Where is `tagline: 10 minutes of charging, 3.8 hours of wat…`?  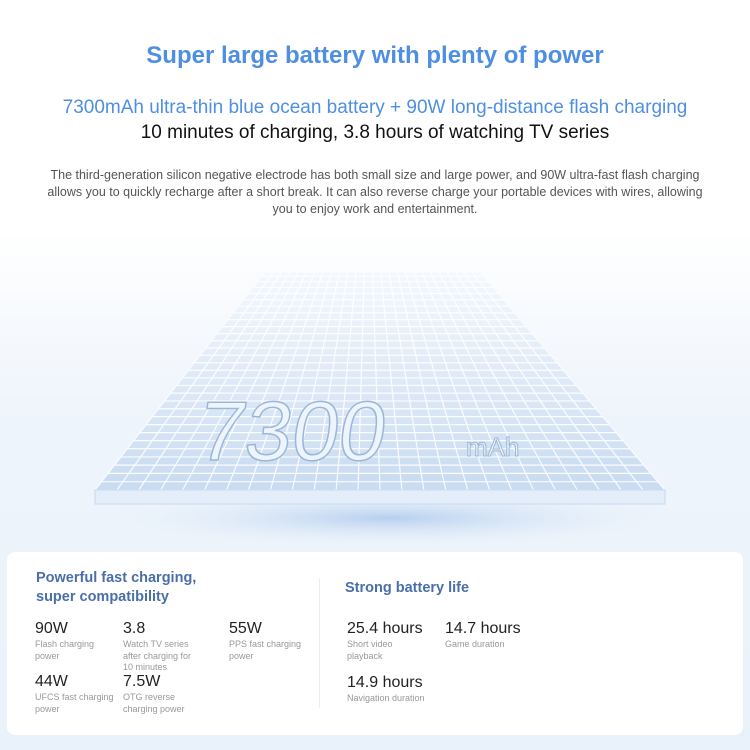
tagline: 10 minutes of charging, 3.8 hours of wat… is located at coordinates (375, 132).